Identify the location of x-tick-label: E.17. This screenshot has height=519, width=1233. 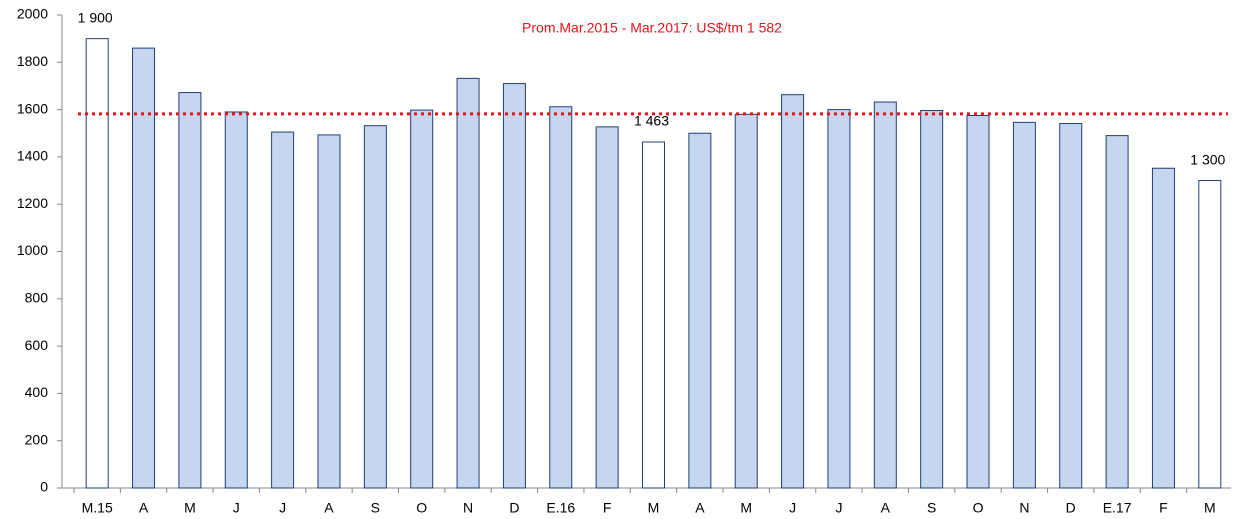
(1117, 508).